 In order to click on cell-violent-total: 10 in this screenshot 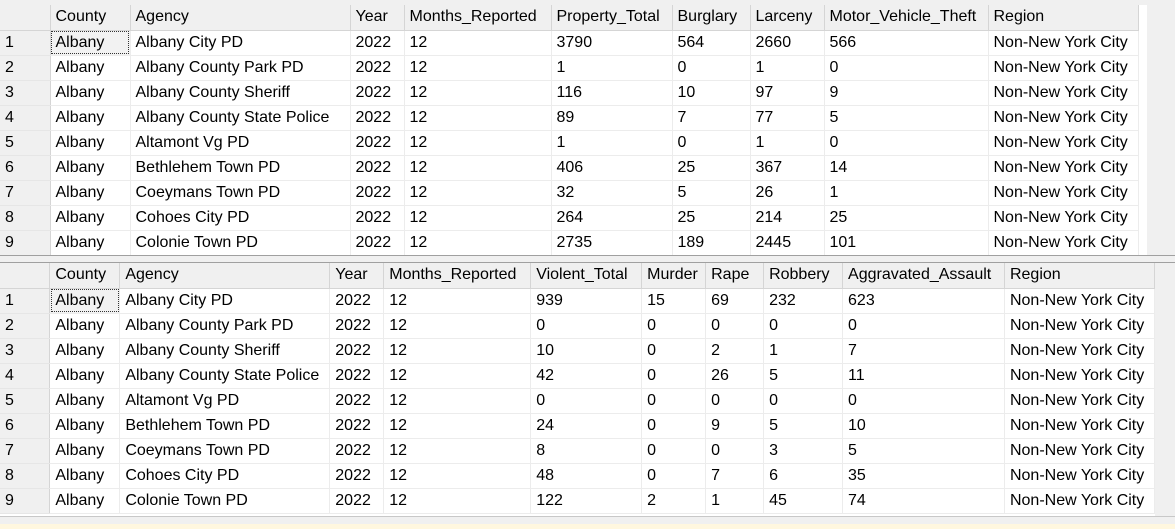, I will do `click(586, 351)`.